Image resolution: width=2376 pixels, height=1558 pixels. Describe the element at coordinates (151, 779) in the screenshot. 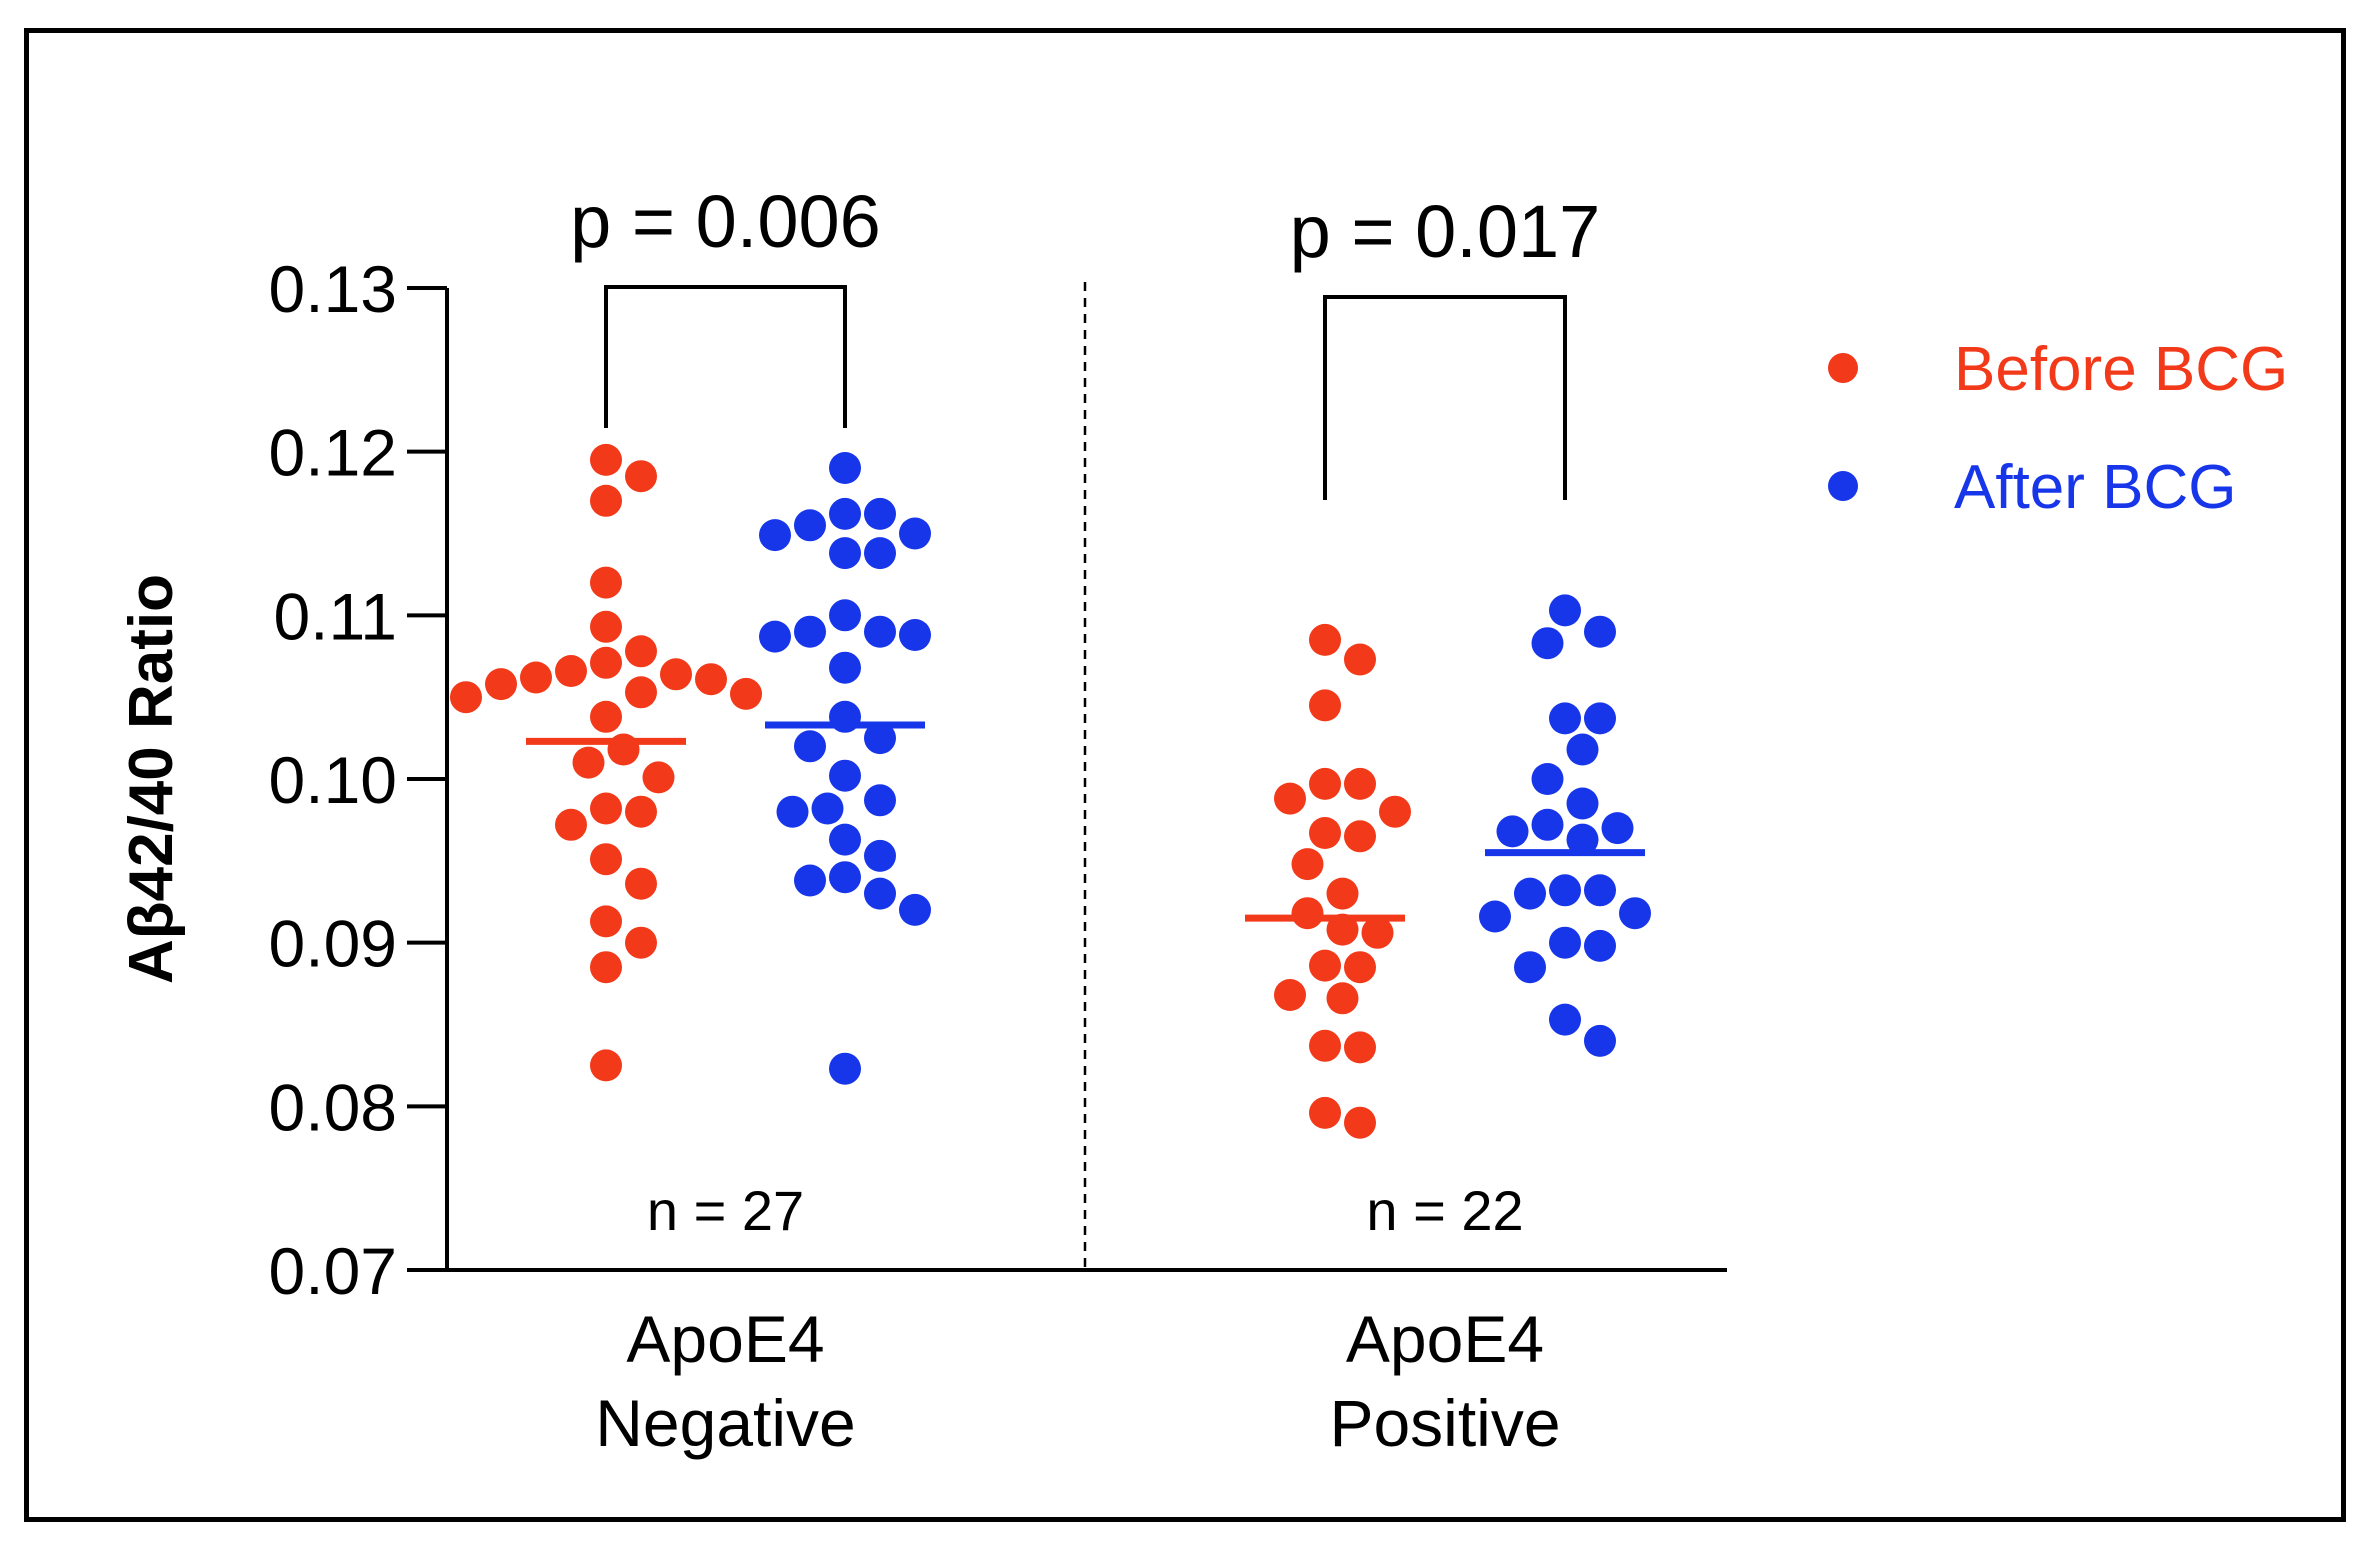

I see `y-axis-label: Aβ42/40 Ratio` at that location.